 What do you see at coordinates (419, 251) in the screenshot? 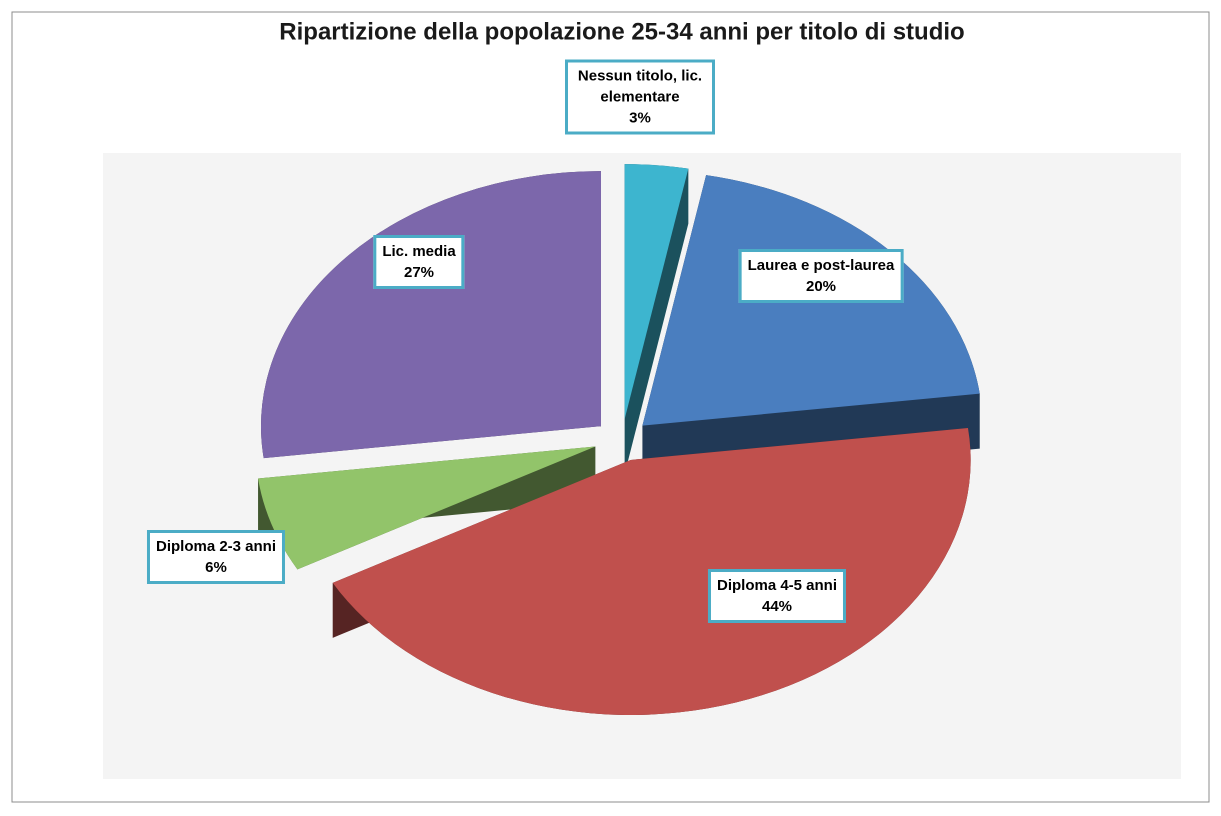
I see `label-category: Lic. media` at bounding box center [419, 251].